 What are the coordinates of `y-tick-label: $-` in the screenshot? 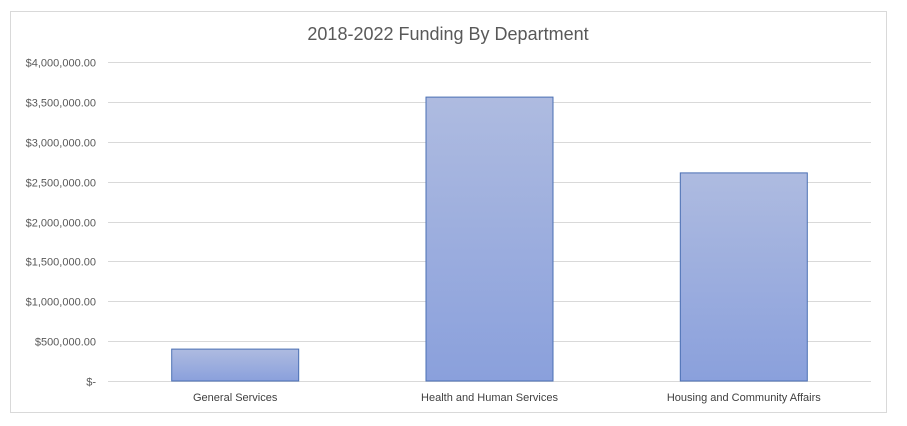 It's located at (91, 383).